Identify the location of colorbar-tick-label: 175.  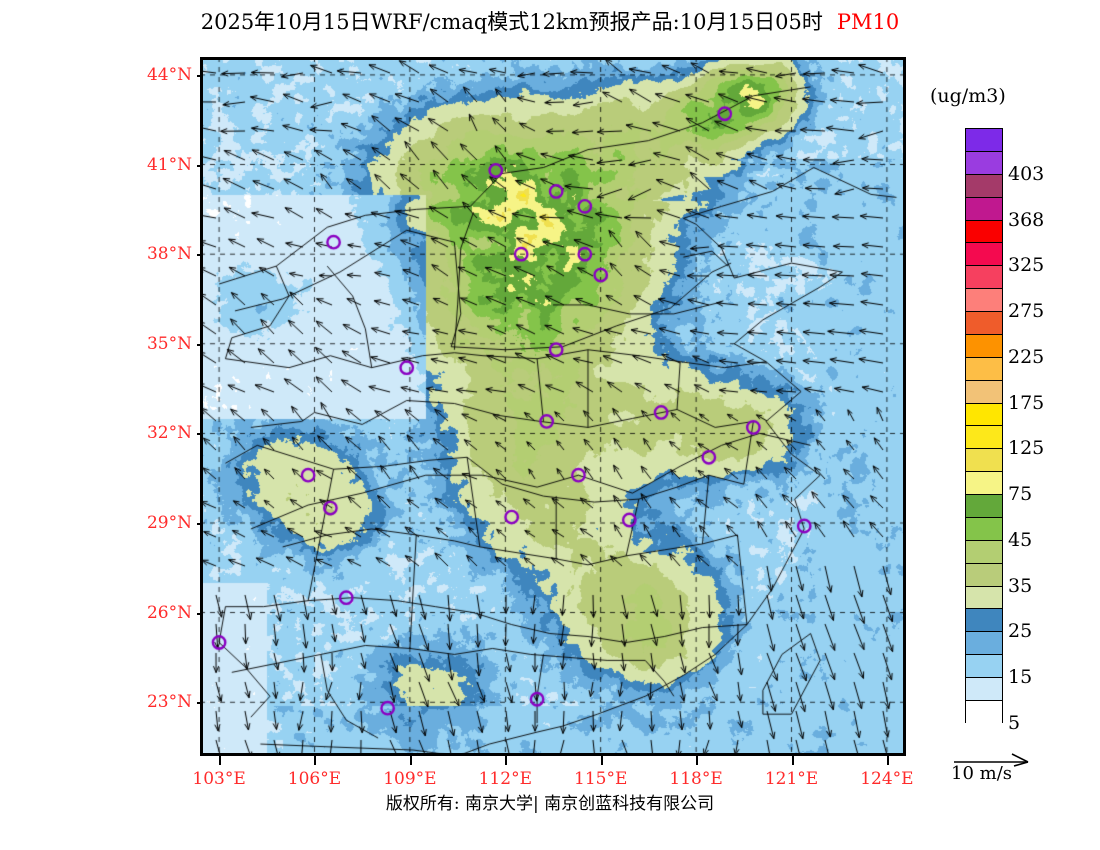
(1026, 402).